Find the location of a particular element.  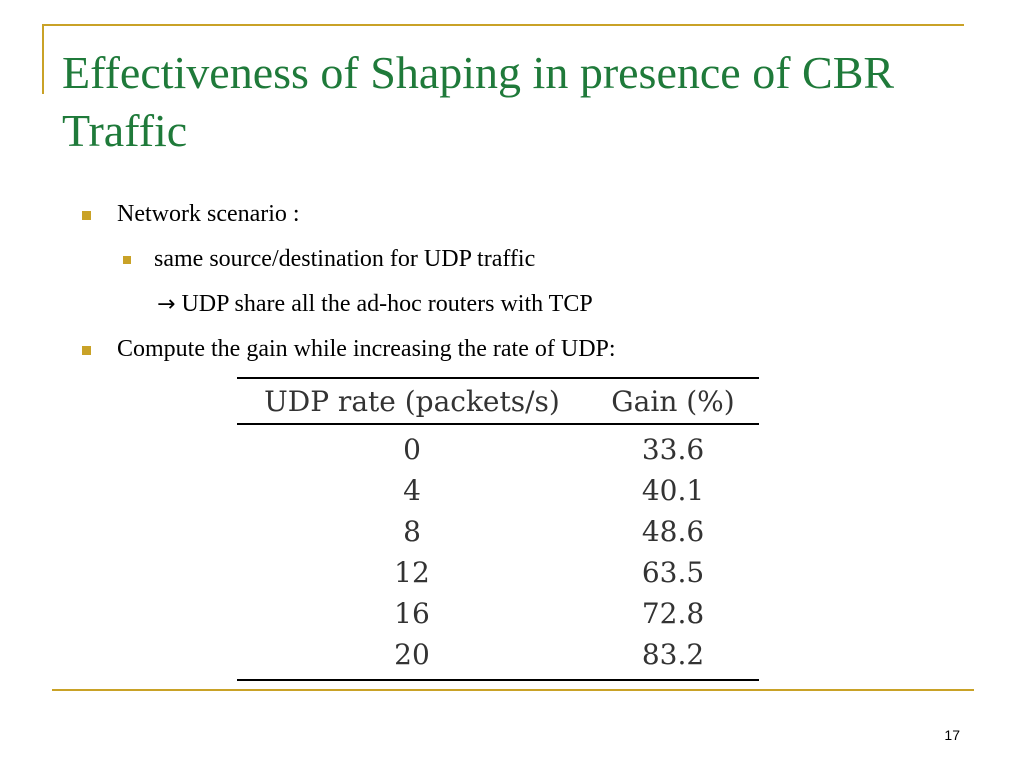

udp-rate-cell: 16 is located at coordinates (412, 613).